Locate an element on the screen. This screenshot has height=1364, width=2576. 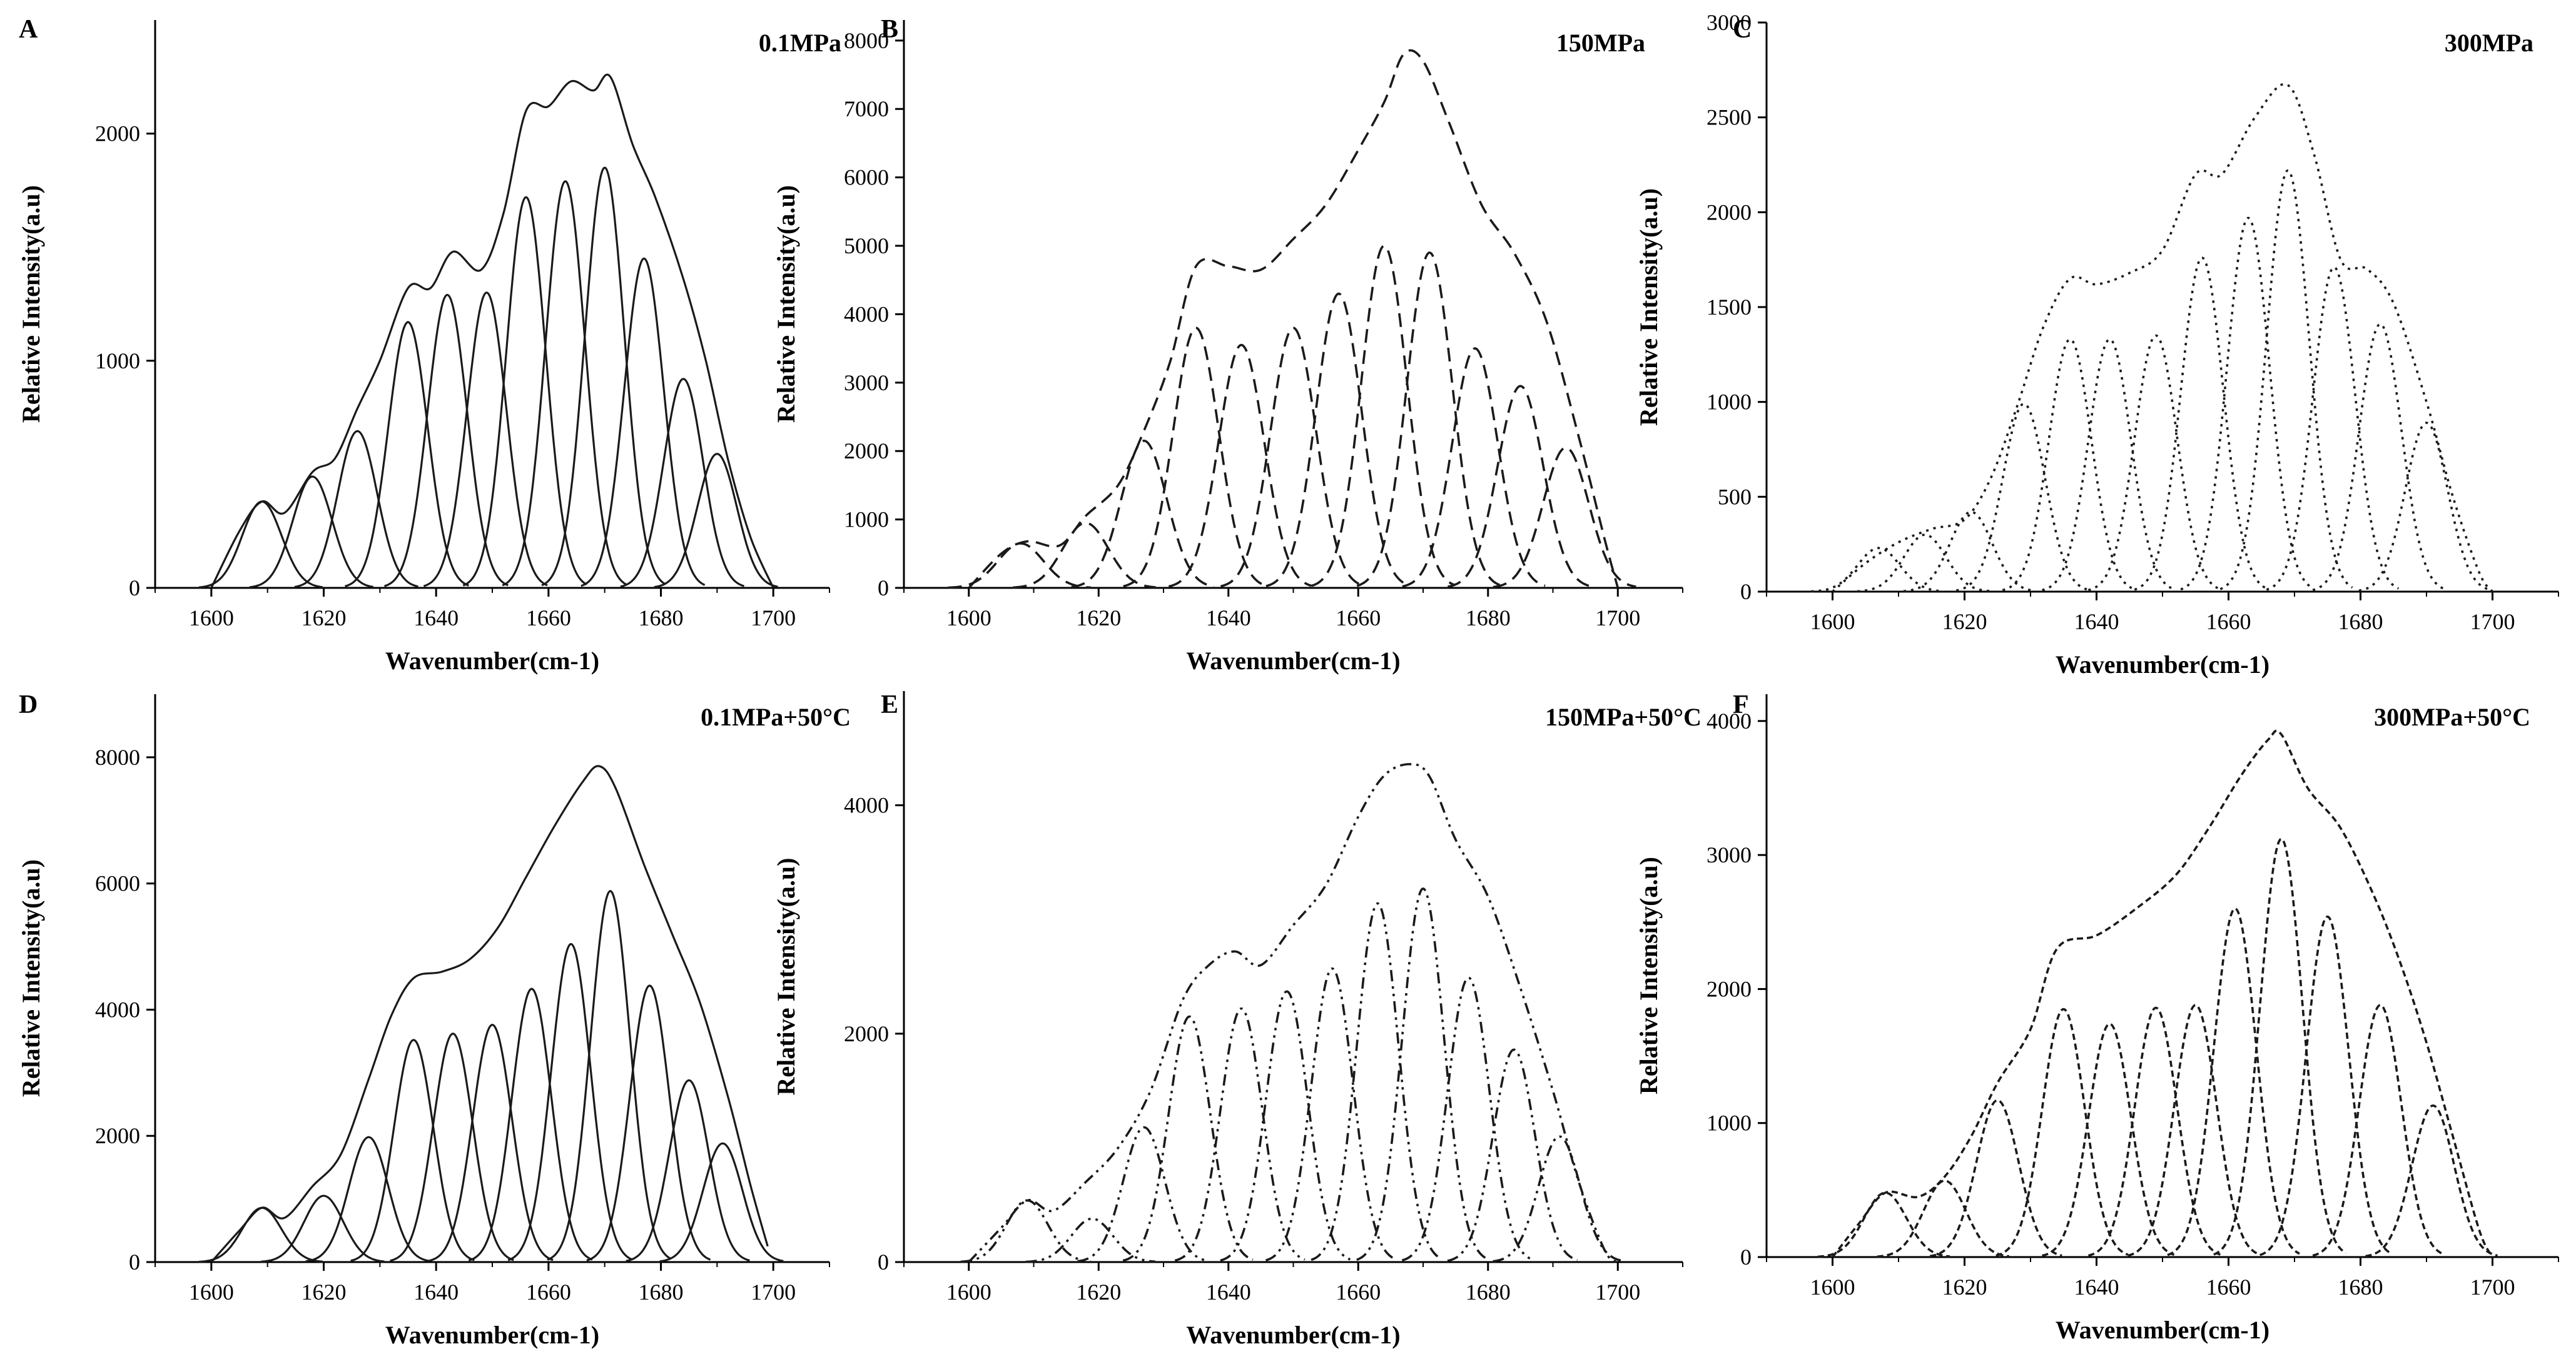
condition-label: 0.1MPa+50°C is located at coordinates (776, 717).